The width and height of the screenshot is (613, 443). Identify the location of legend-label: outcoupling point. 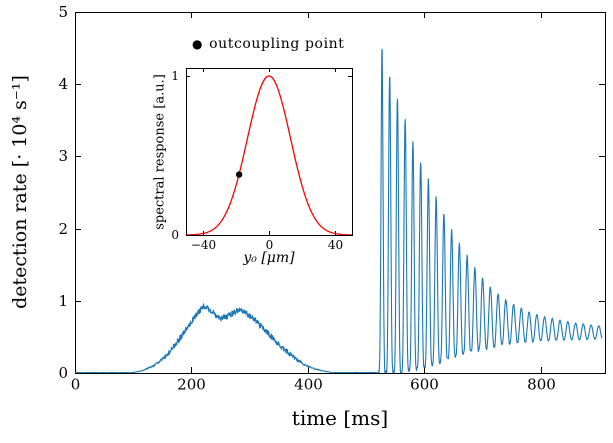
(277, 44).